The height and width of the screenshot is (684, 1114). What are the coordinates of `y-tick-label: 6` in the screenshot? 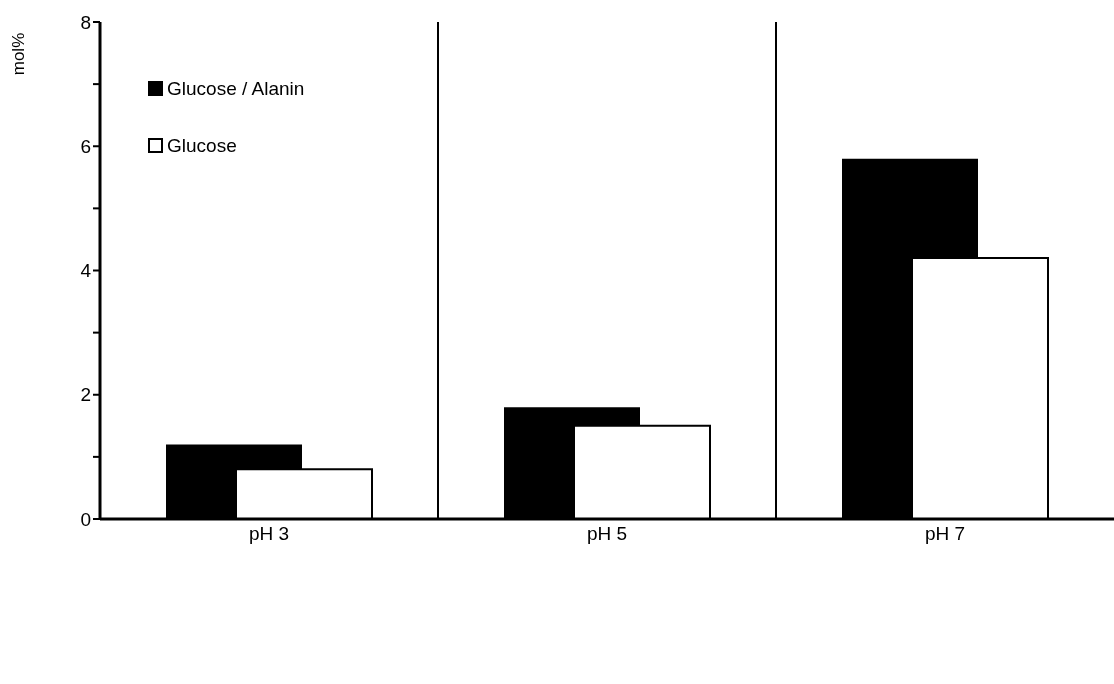 It's located at (85, 146).